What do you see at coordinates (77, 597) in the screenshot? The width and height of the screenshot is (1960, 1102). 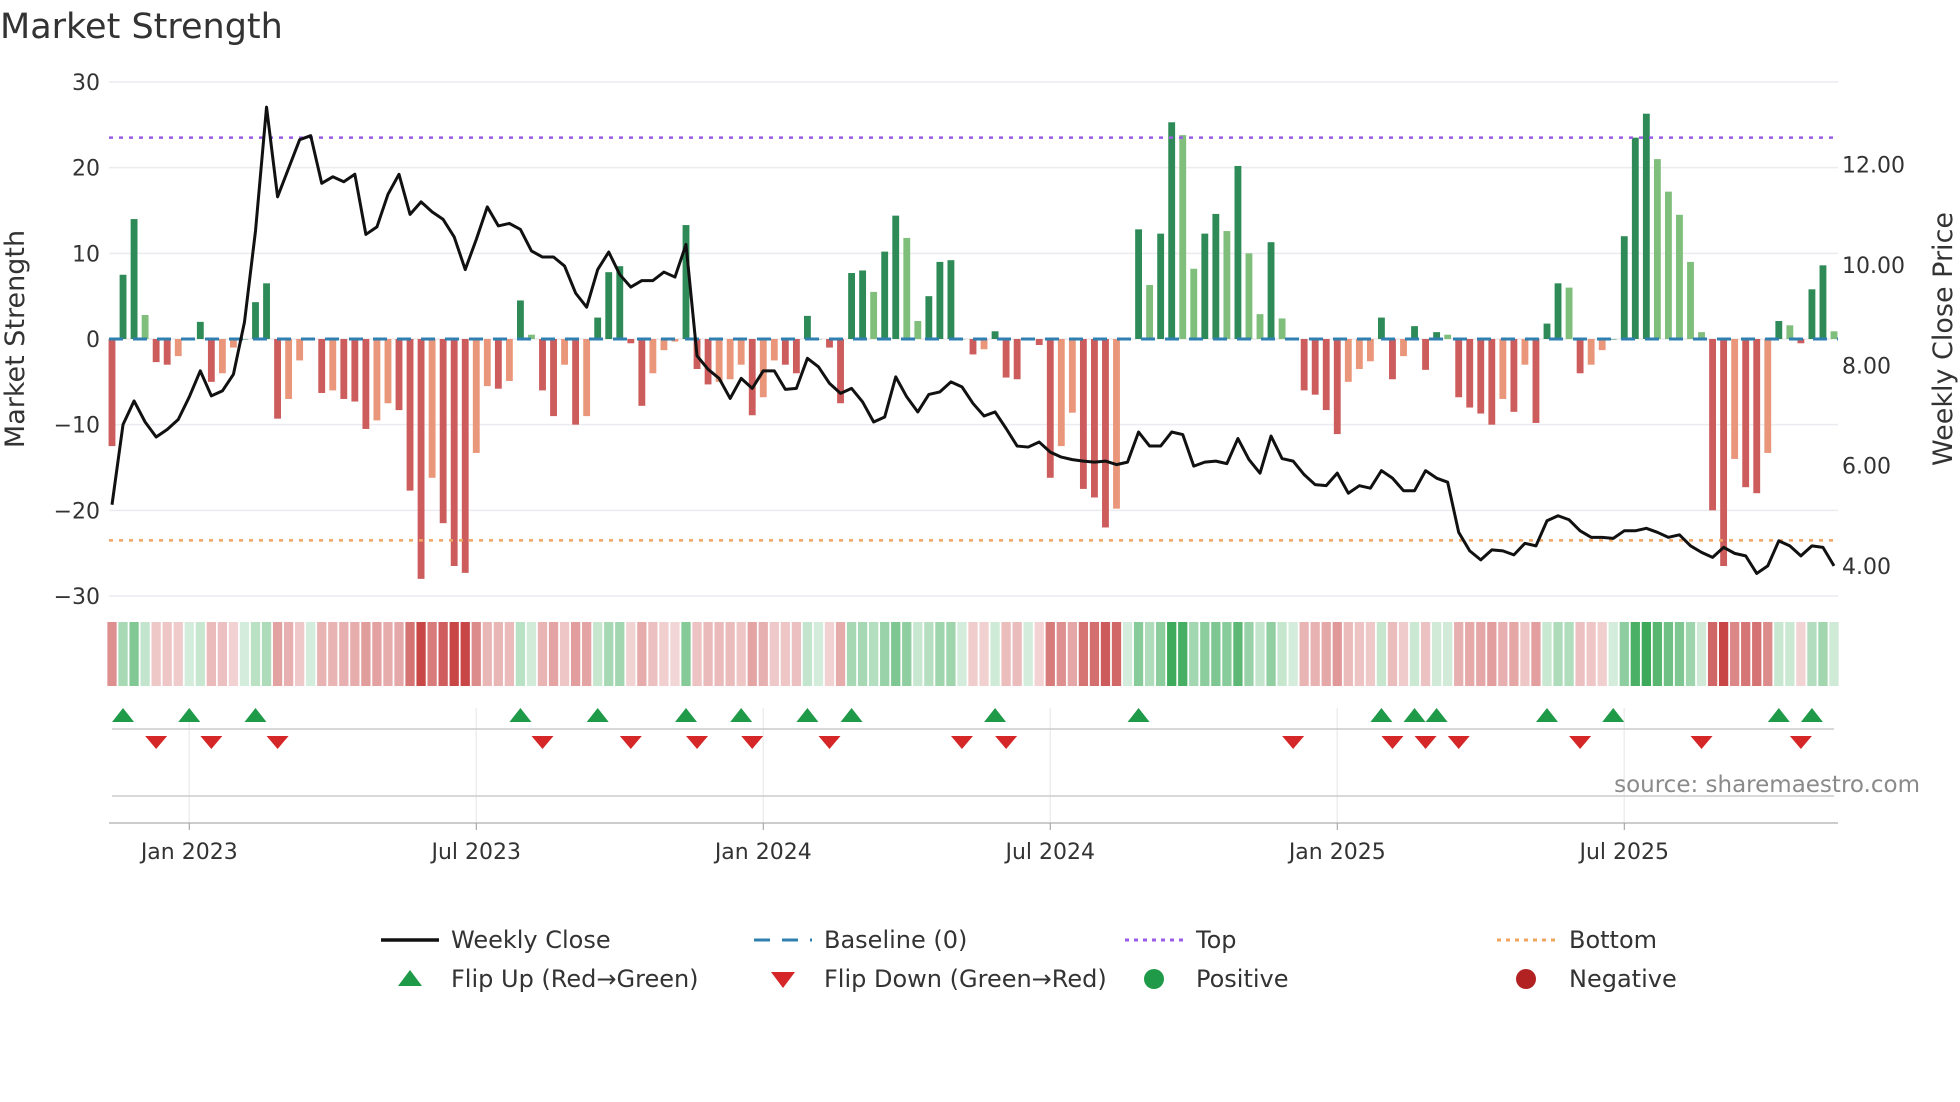 I see `y-tick-label: −30` at bounding box center [77, 597].